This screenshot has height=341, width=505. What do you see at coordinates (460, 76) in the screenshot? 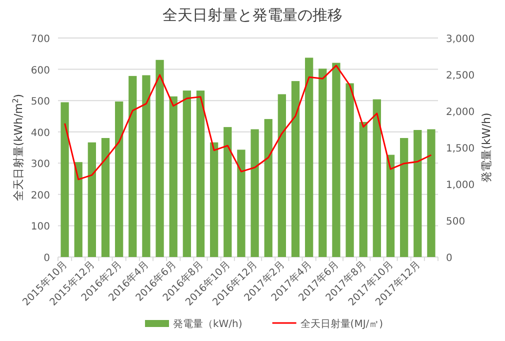
I see `y2-tick-label: 2,500` at bounding box center [460, 76].